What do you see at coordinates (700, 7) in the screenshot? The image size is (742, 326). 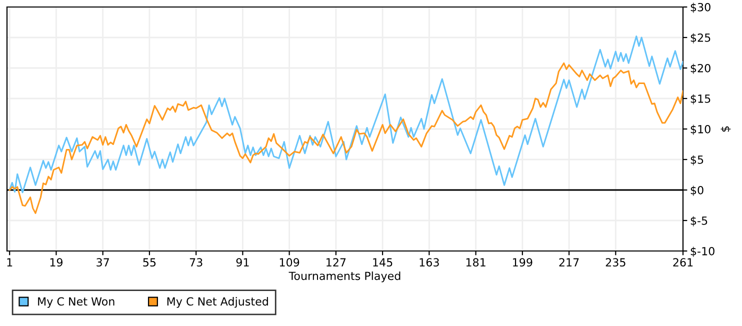 I see `y-tick-label: $30` at bounding box center [700, 7].